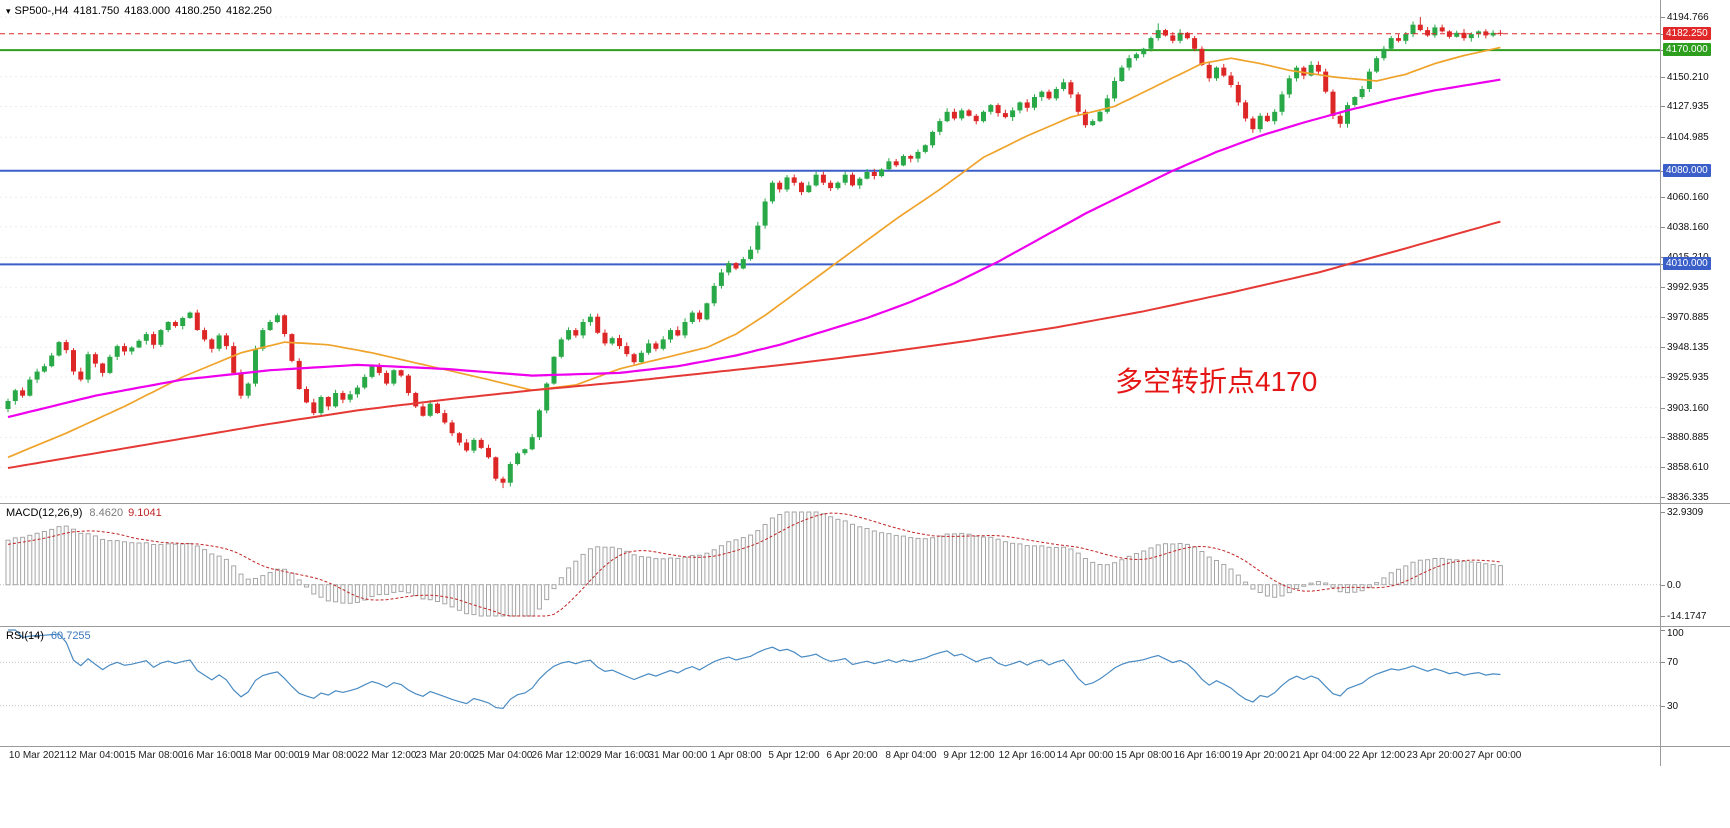  I want to click on axis-tick-label: 4127.935, so click(1688, 106).